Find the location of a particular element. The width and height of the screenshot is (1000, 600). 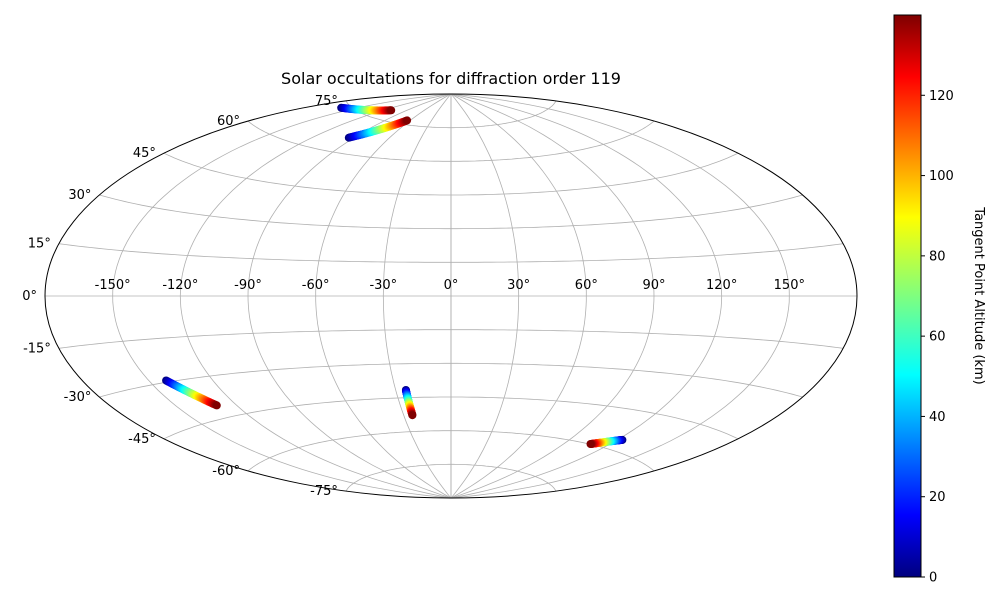

colorbar-ticks: 0 20 40 60 80 100 120 is located at coordinates (937, 337).